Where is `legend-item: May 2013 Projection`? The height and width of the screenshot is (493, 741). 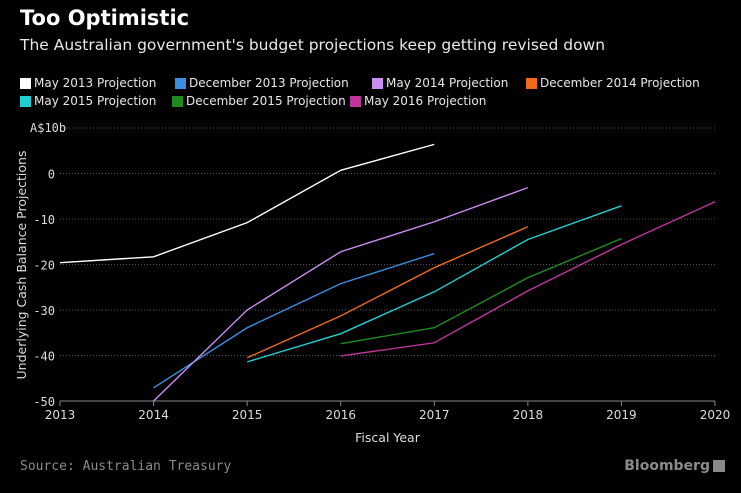
legend-item: May 2013 Projection is located at coordinates (88, 83).